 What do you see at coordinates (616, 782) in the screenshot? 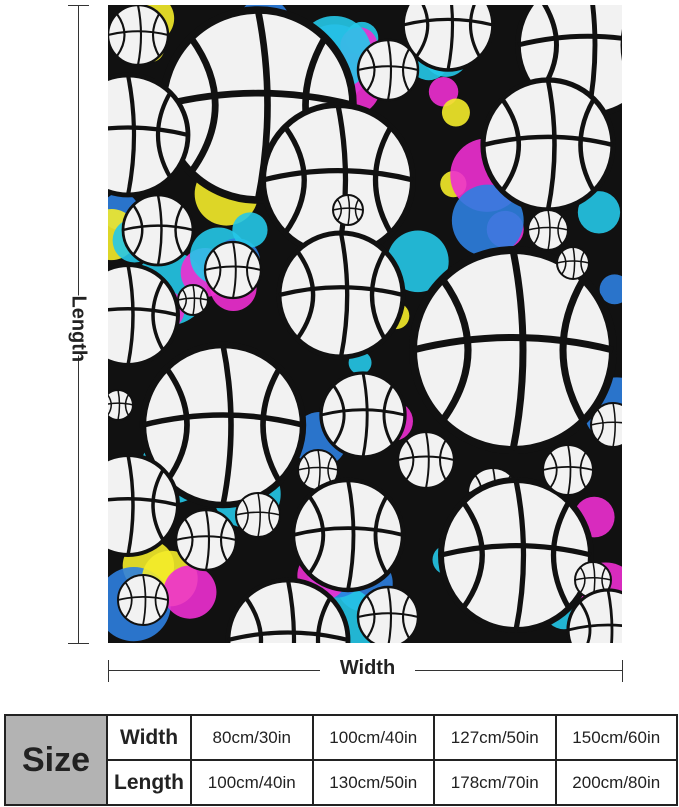
I see `table-cell: 200cm/80in` at bounding box center [616, 782].